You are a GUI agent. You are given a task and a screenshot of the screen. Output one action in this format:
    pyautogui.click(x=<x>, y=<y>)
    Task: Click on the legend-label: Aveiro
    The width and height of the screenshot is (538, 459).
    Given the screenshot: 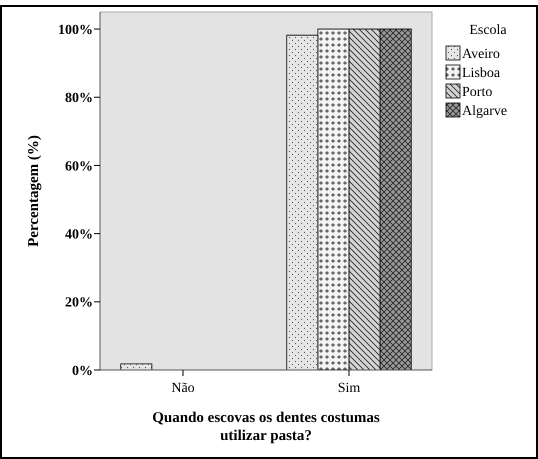 What is the action you would take?
    pyautogui.click(x=481, y=54)
    